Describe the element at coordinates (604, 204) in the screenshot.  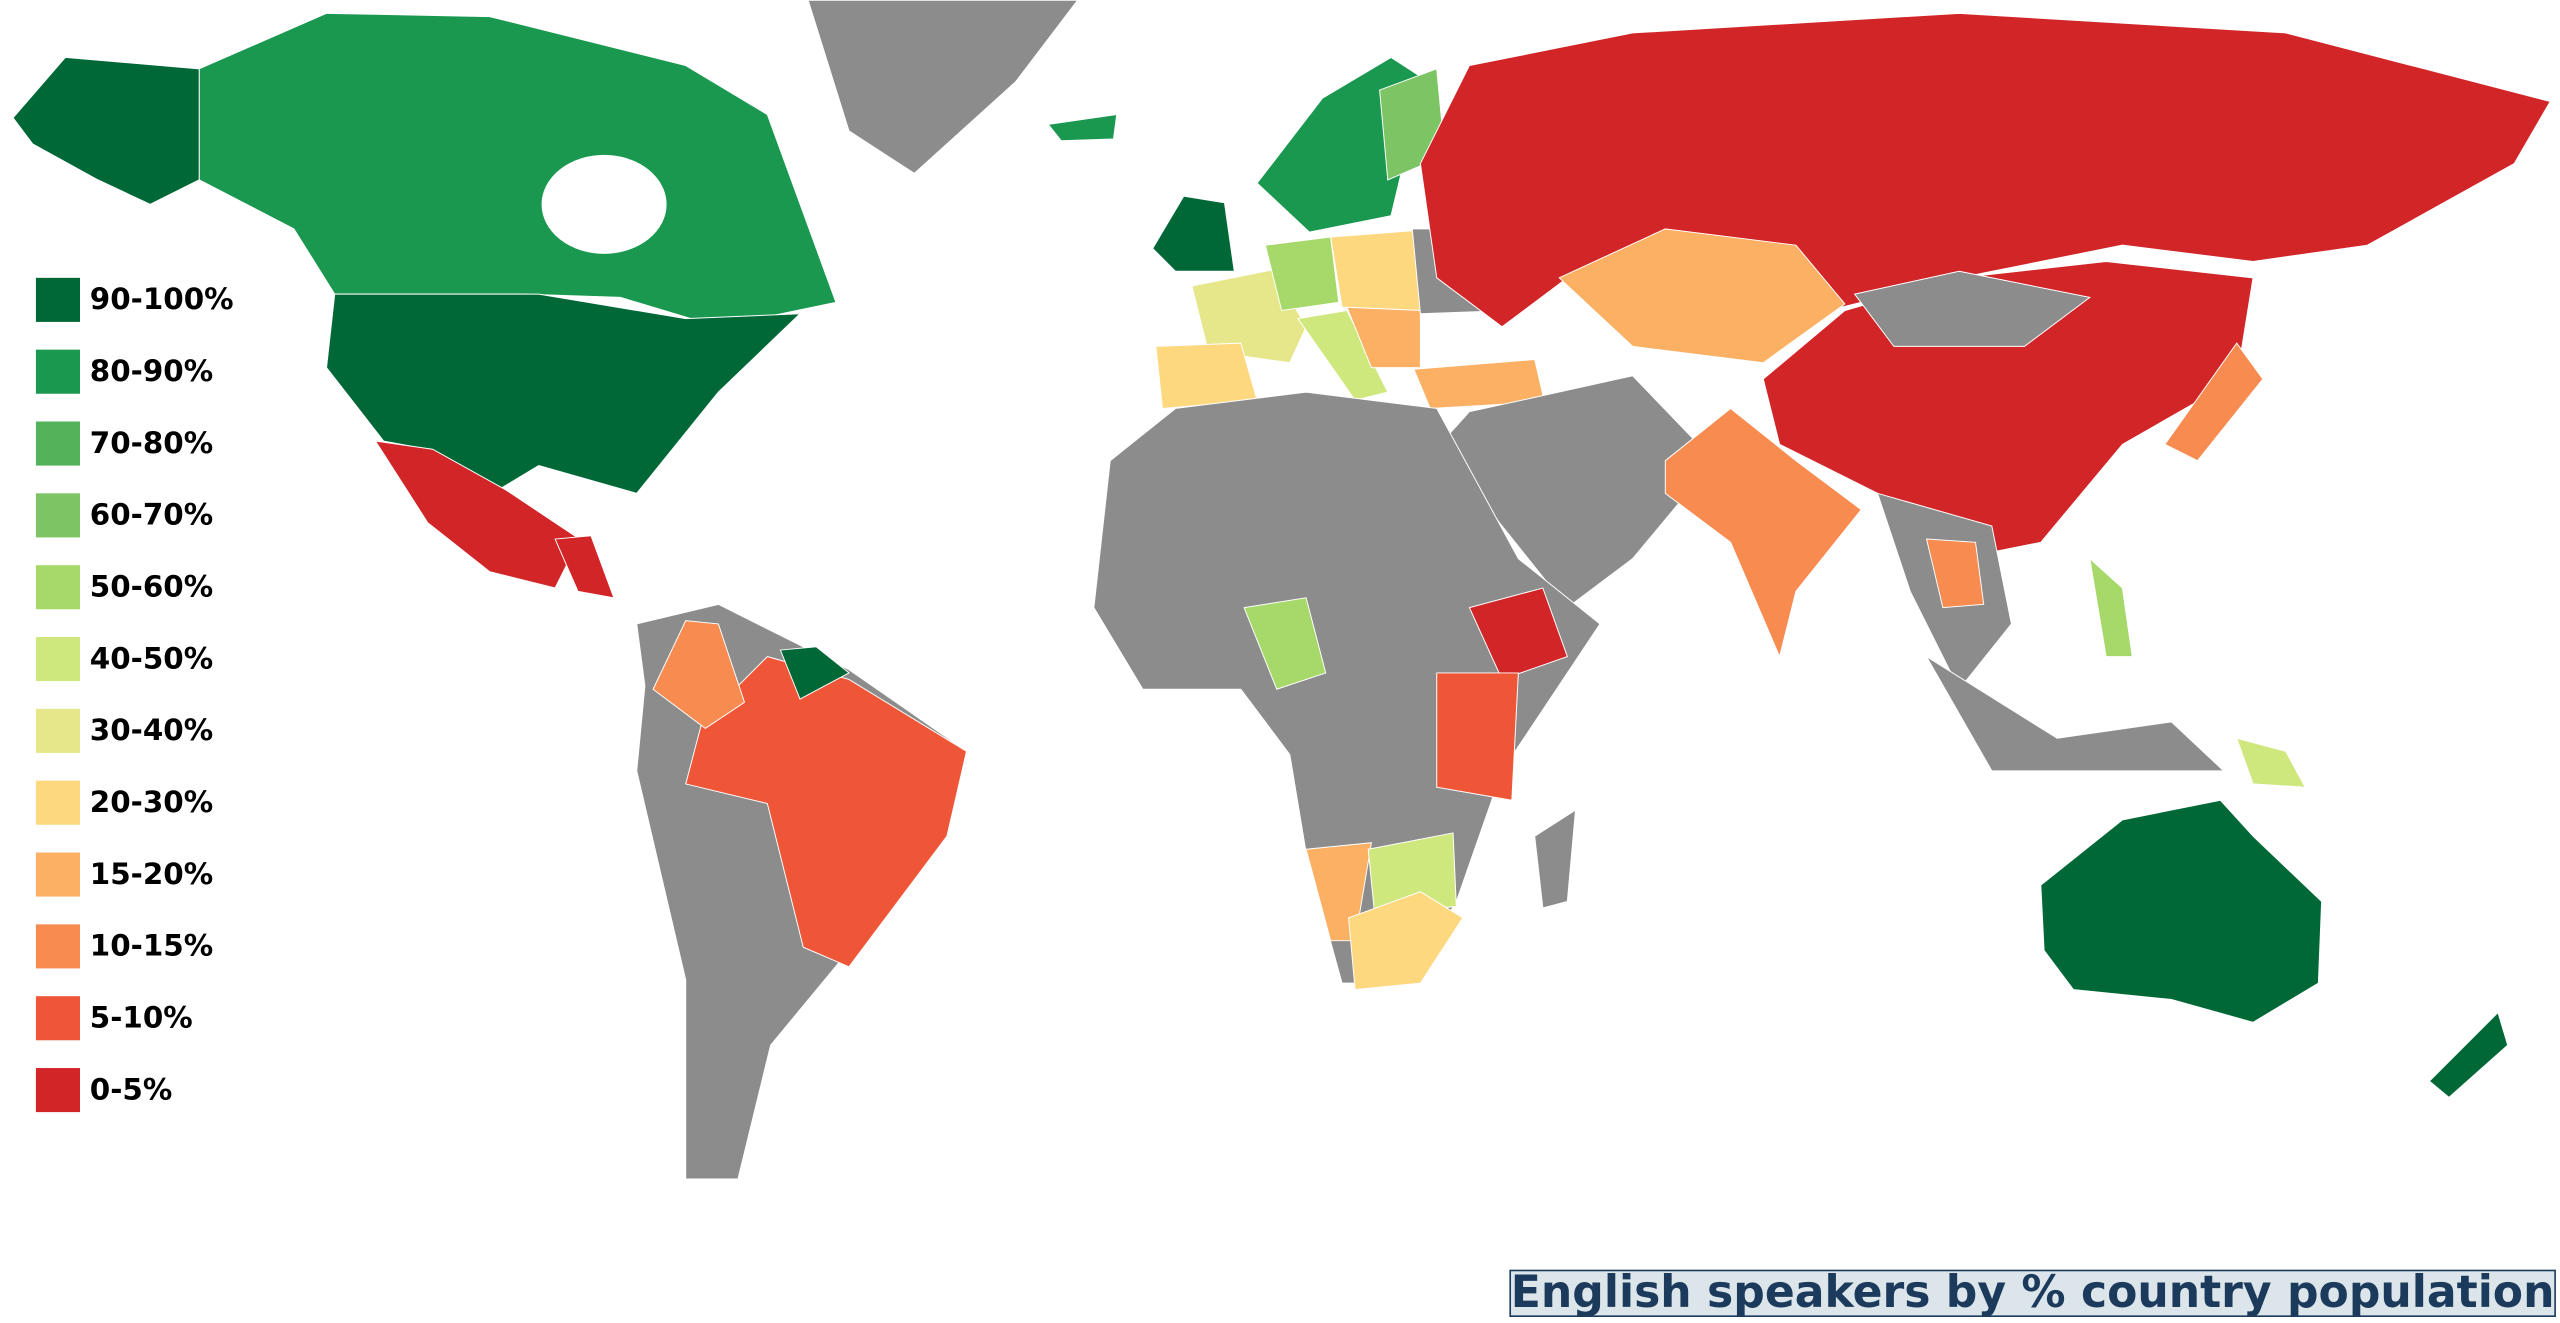
I see `hudson-bay` at that location.